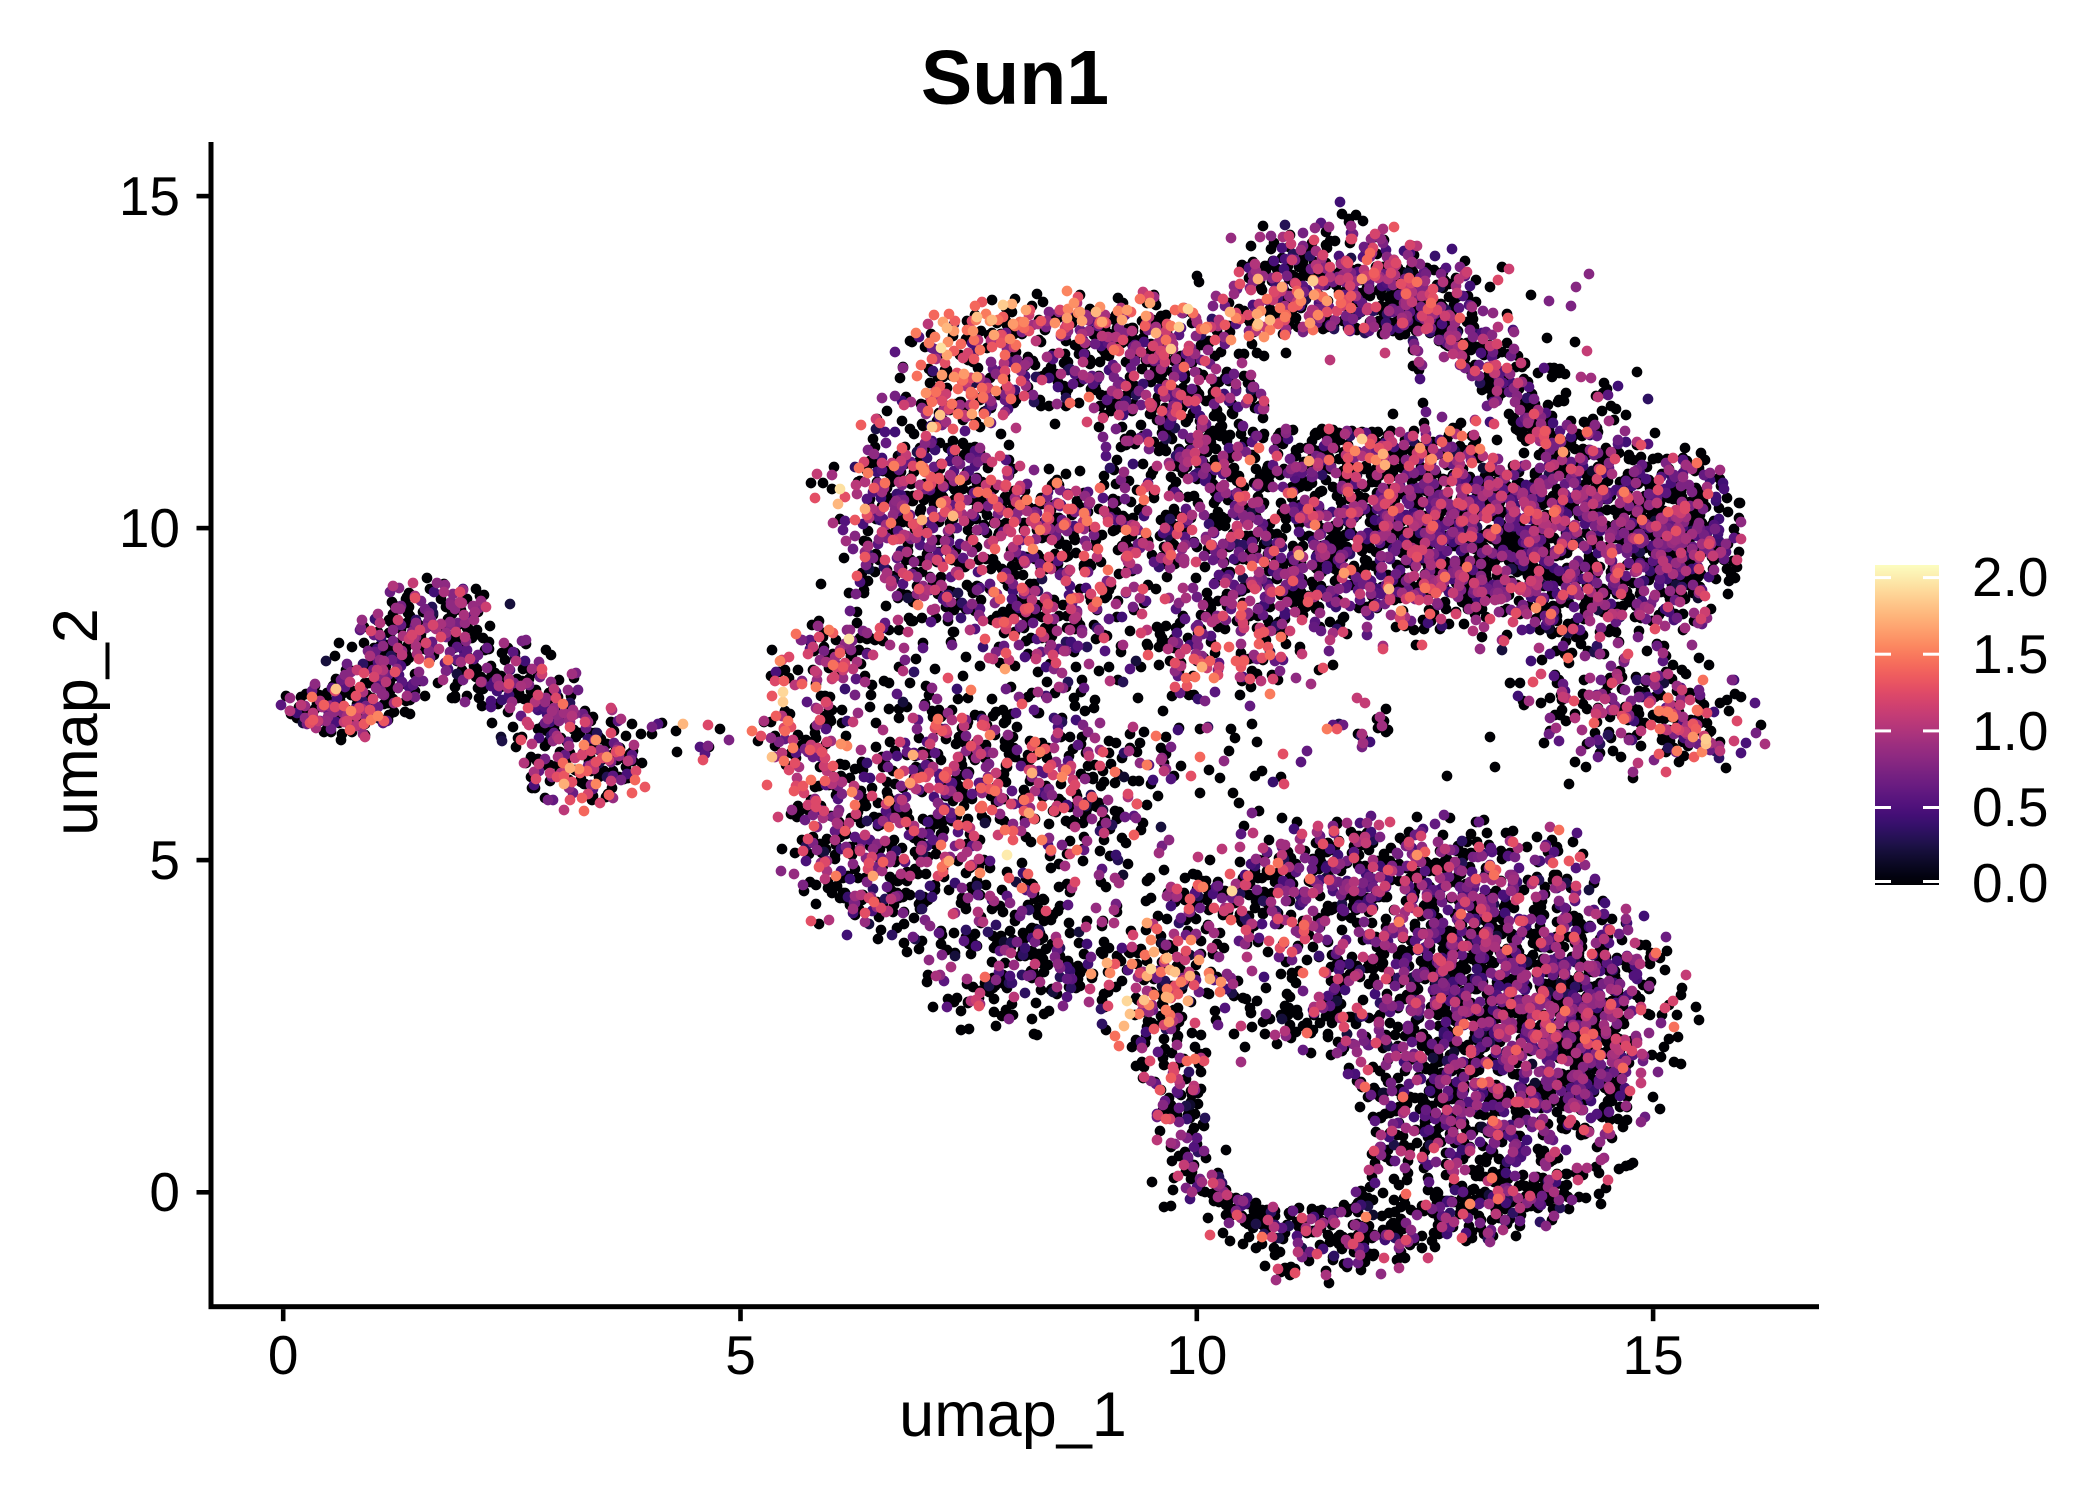  I want to click on svg-text: 2.0, so click(2010, 577).